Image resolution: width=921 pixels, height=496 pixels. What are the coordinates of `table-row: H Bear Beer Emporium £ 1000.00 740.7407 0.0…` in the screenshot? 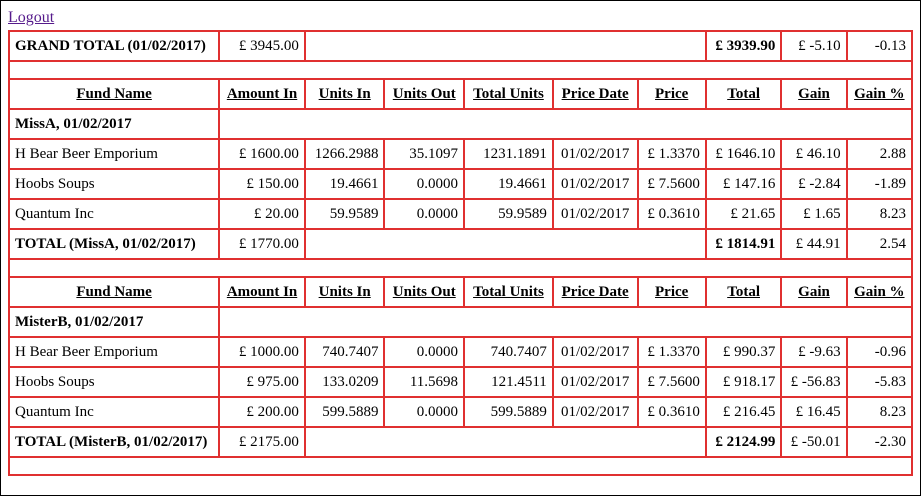 It's located at (460, 352).